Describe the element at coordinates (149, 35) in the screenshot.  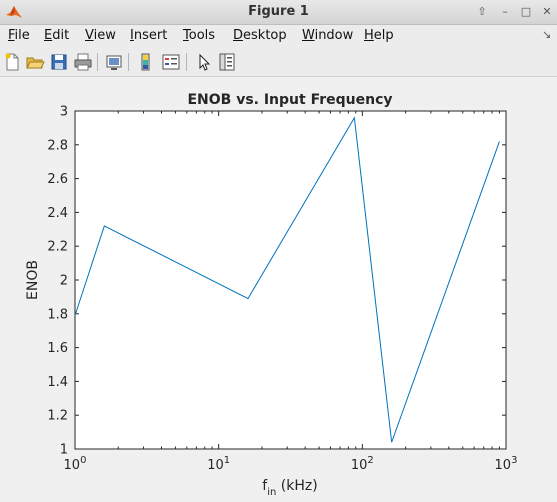
I see `menu-insert: Insert` at that location.